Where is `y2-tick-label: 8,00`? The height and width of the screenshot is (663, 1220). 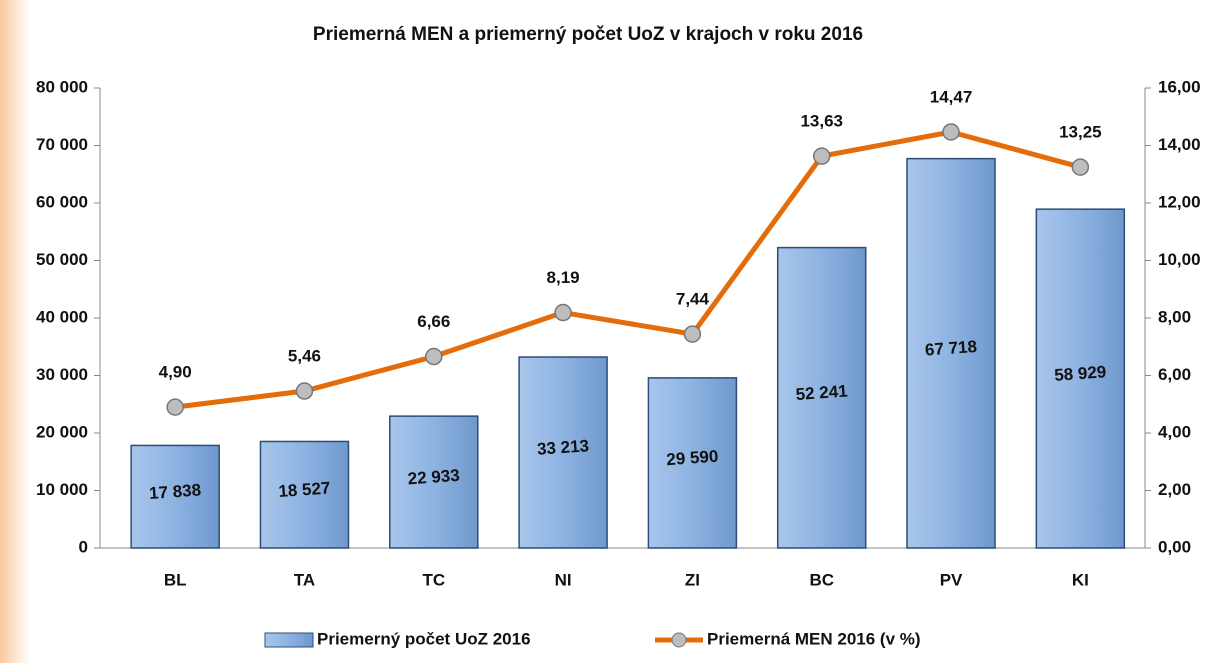 y2-tick-label: 8,00 is located at coordinates (1174, 316).